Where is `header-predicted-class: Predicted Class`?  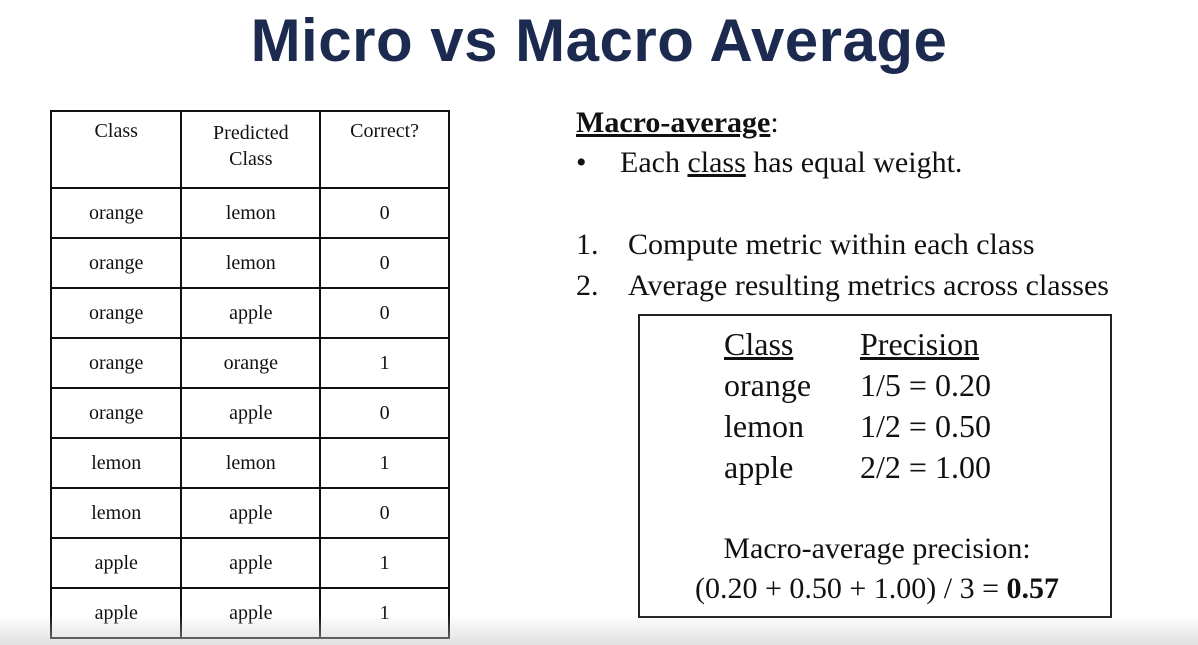
header-predicted-class: Predicted Class is located at coordinates (251, 149).